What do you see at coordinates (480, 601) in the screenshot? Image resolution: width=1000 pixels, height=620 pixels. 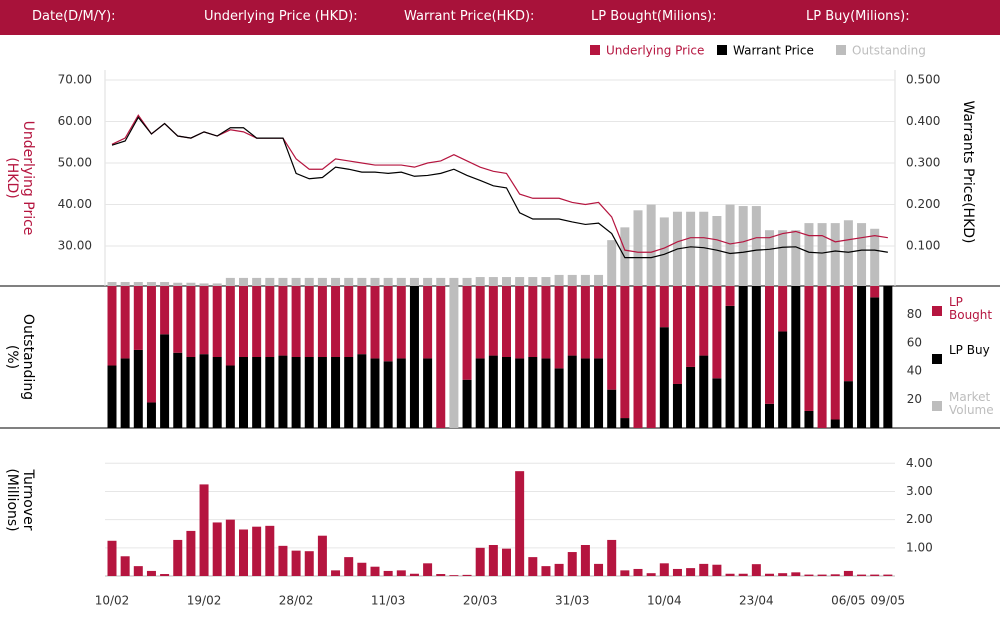 I see `x-tick-label: 20/03` at bounding box center [480, 601].